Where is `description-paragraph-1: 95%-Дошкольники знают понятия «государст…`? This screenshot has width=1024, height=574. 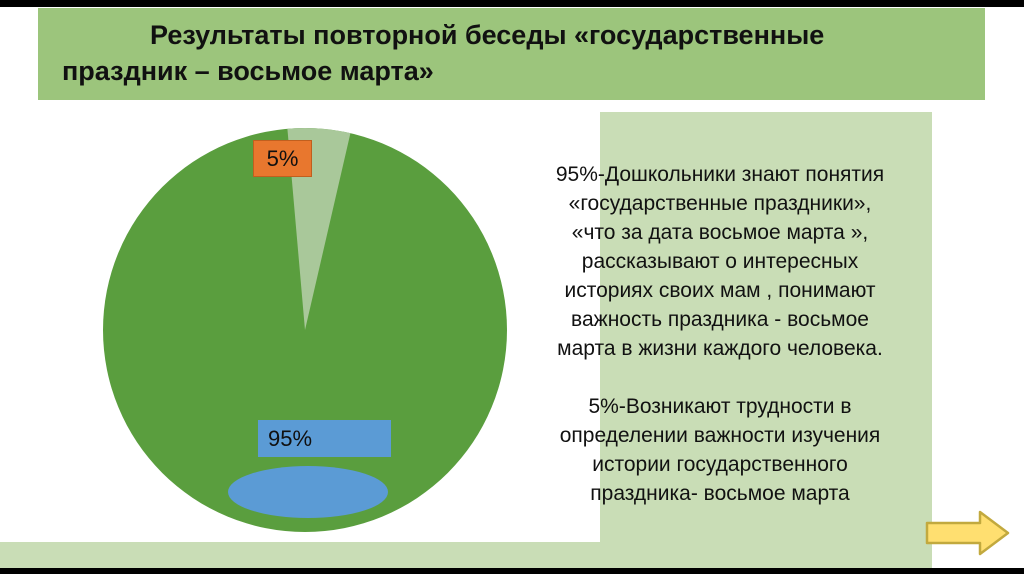
description-paragraph-1: 95%-Дошкольники знают понятия «государст… is located at coordinates (720, 261).